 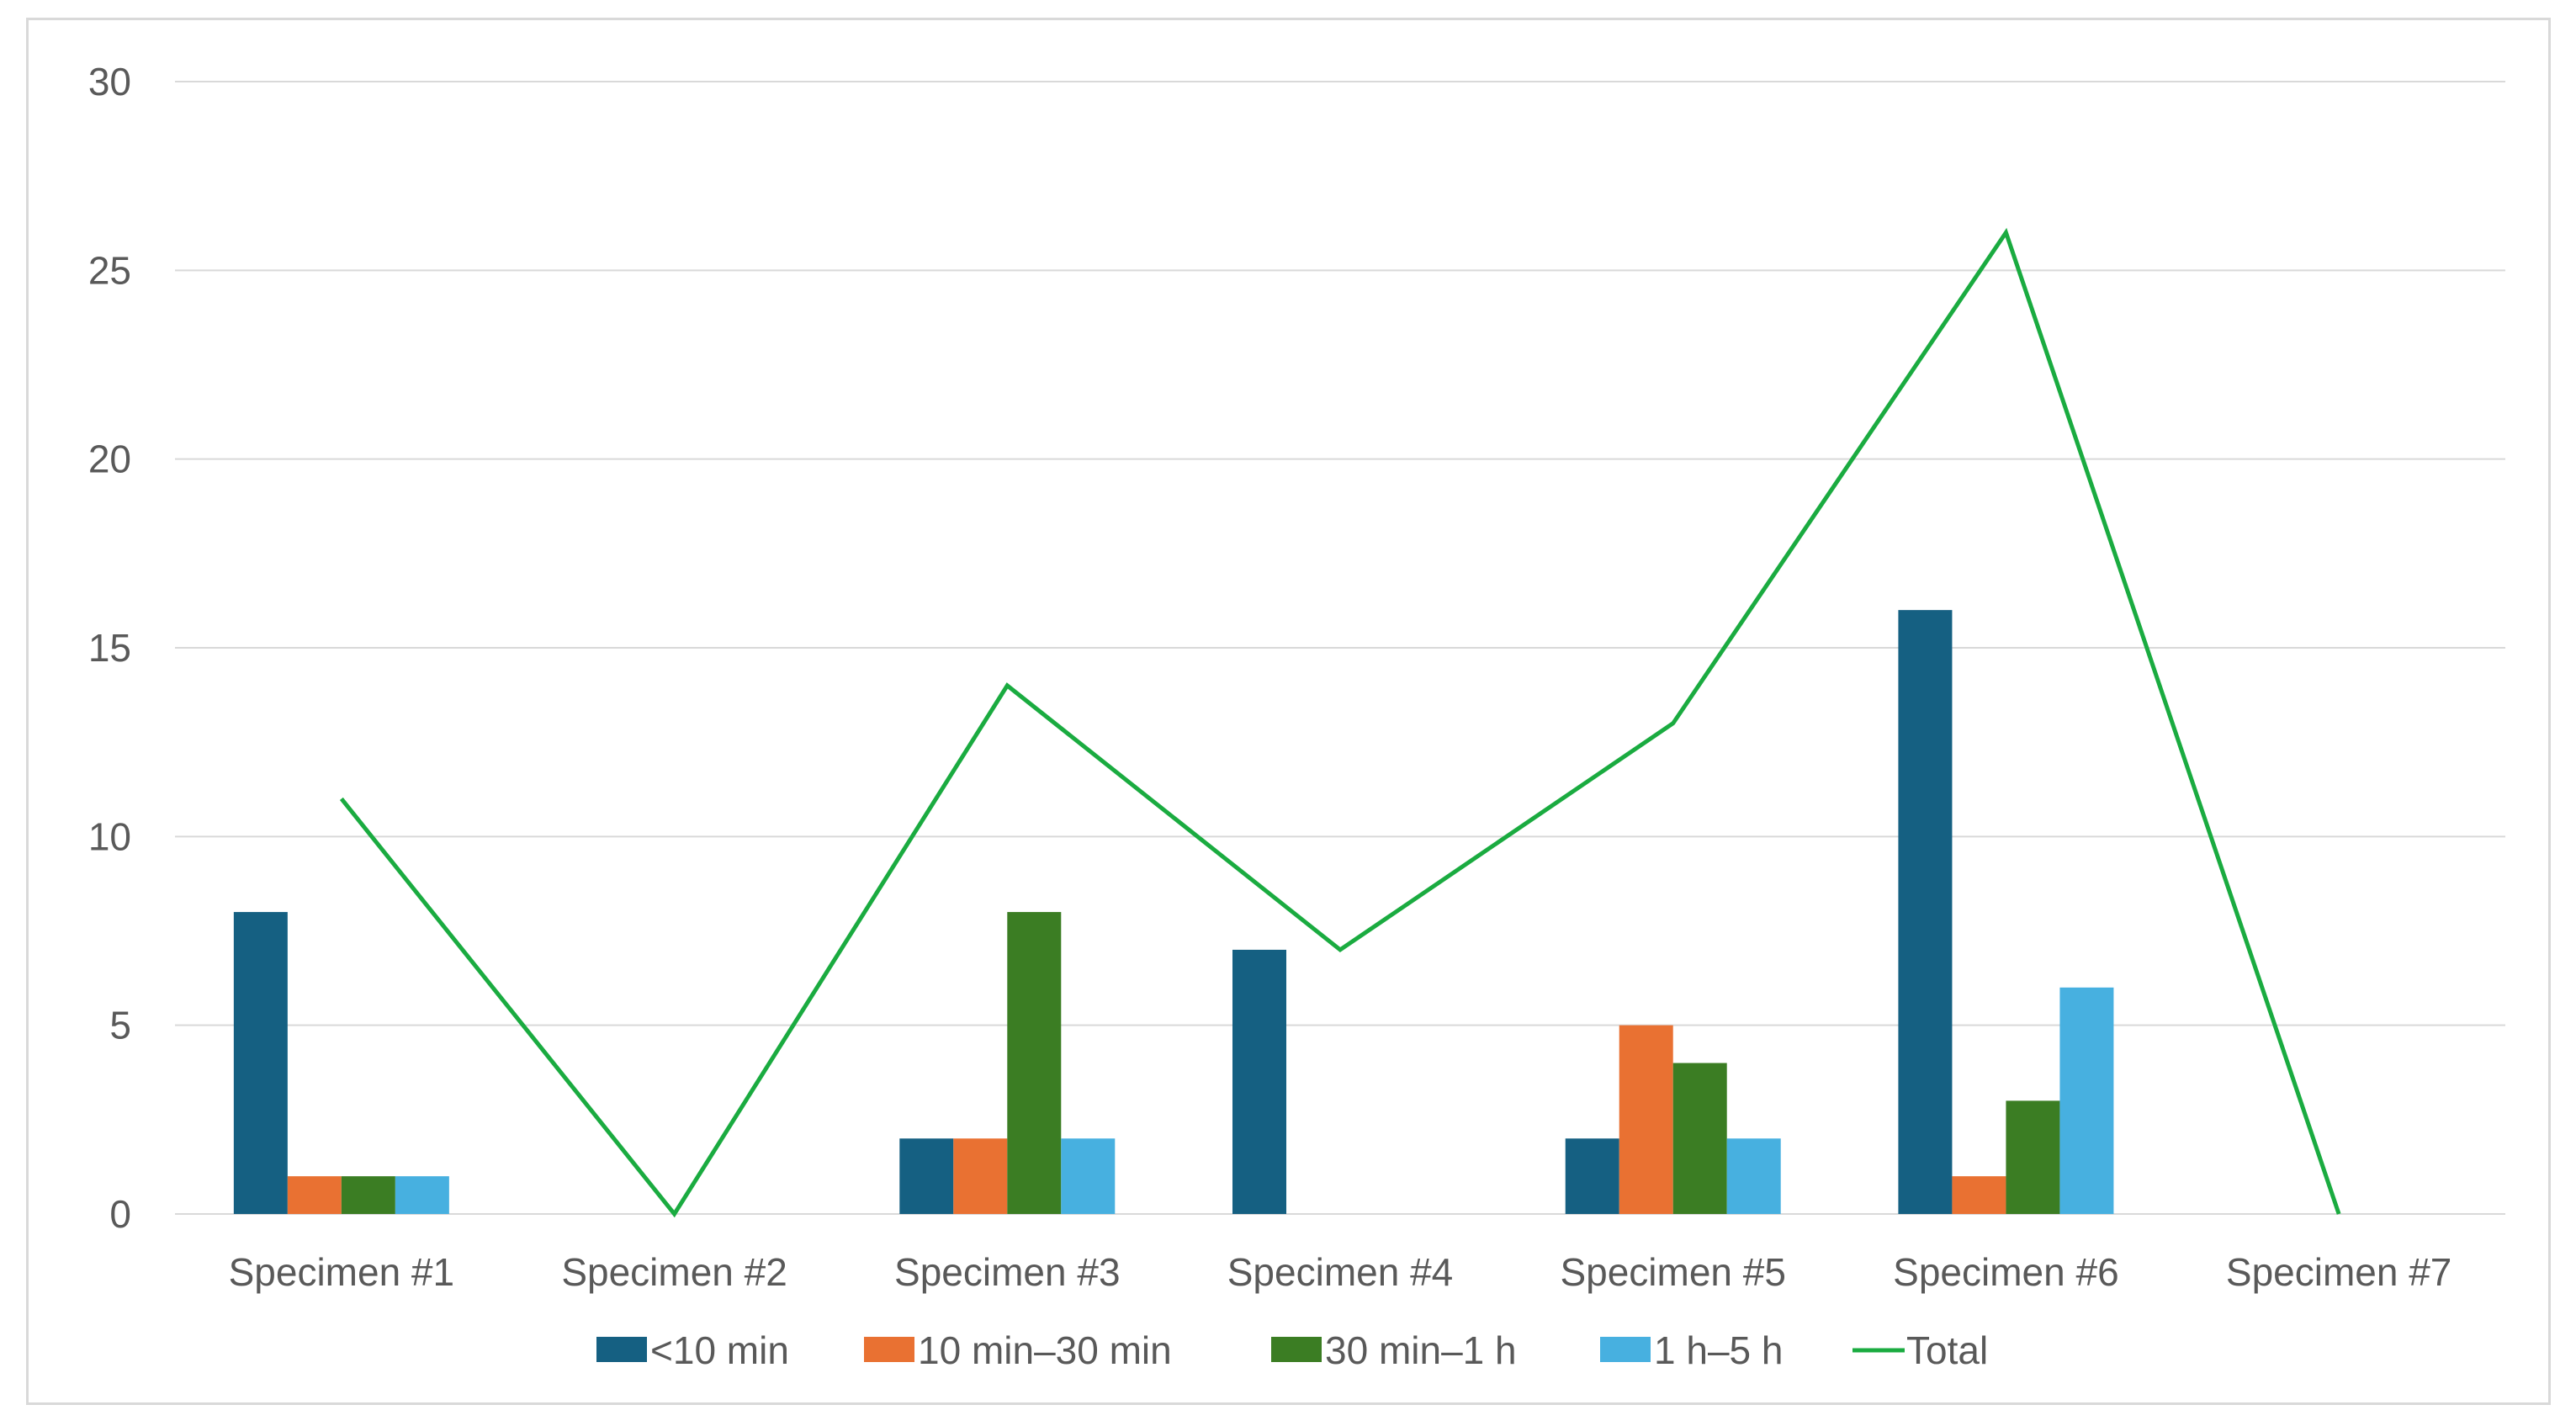 I want to click on y-axis-ticks: 0 5 10 15 20 25 30, so click(x=110, y=648).